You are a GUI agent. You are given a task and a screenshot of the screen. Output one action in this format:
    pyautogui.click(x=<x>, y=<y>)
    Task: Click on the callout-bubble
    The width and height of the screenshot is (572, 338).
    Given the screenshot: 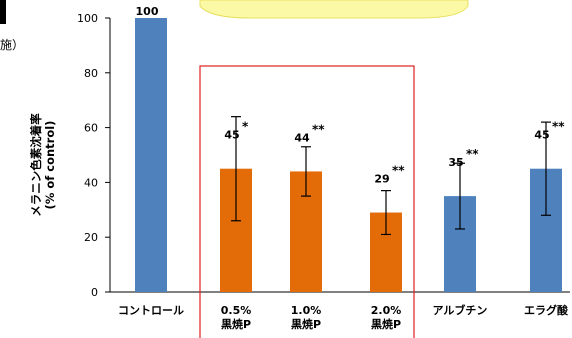 What is the action you would take?
    pyautogui.click(x=334, y=9)
    